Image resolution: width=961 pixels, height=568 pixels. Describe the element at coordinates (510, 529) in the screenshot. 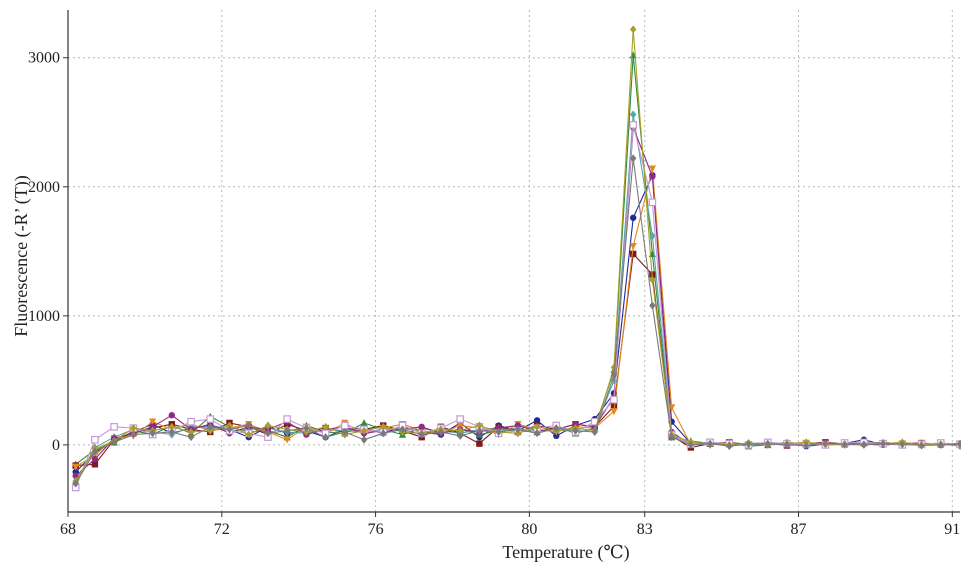

I see `x-tick-labels: 68 72 76 80 83 87 91` at that location.